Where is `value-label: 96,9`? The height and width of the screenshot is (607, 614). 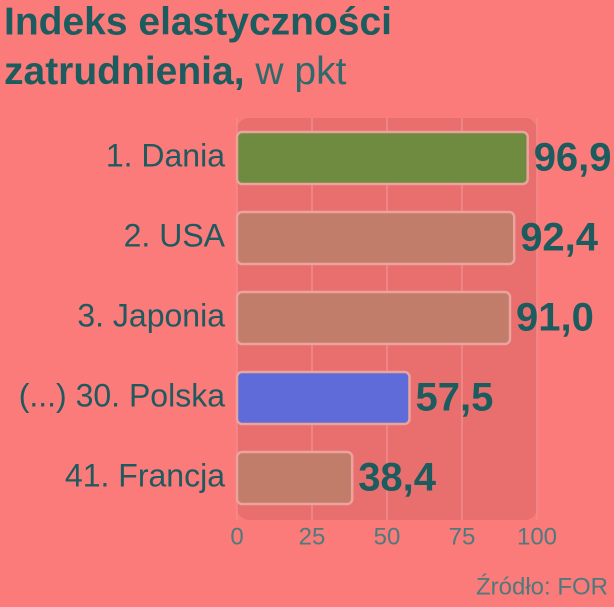
value-label: 96,9 is located at coordinates (573, 158).